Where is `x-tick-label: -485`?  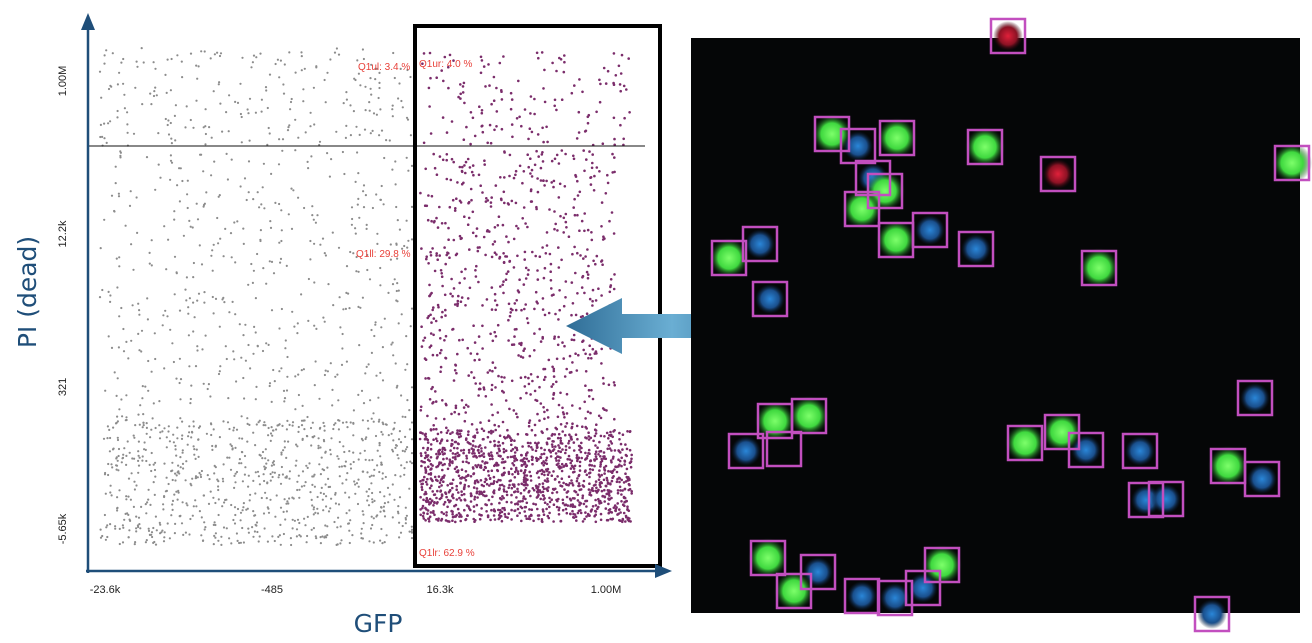 x-tick-label: -485 is located at coordinates (272, 590).